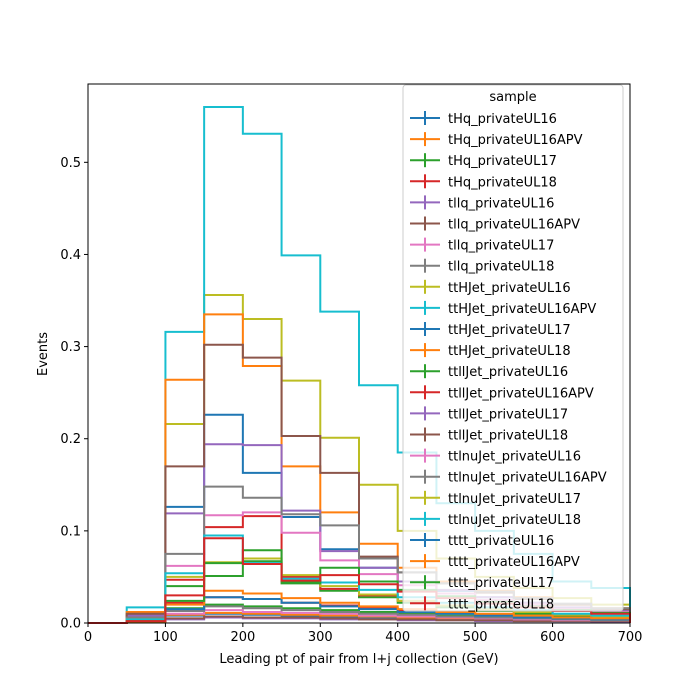 This screenshot has width=700, height=700. What do you see at coordinates (165, 637) in the screenshot?
I see `x-tick-label: 100` at bounding box center [165, 637].